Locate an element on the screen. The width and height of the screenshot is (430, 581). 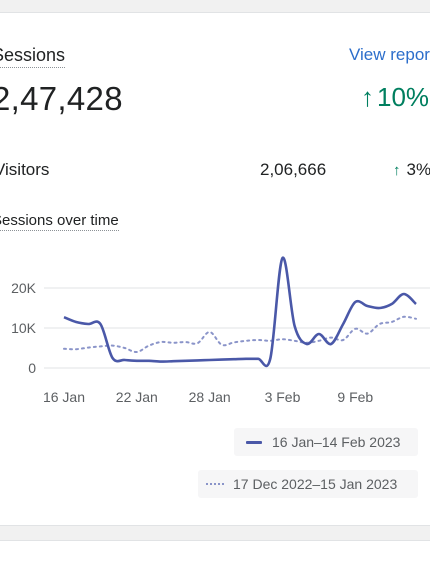
visitors-value: 2,06,666 is located at coordinates (293, 170).